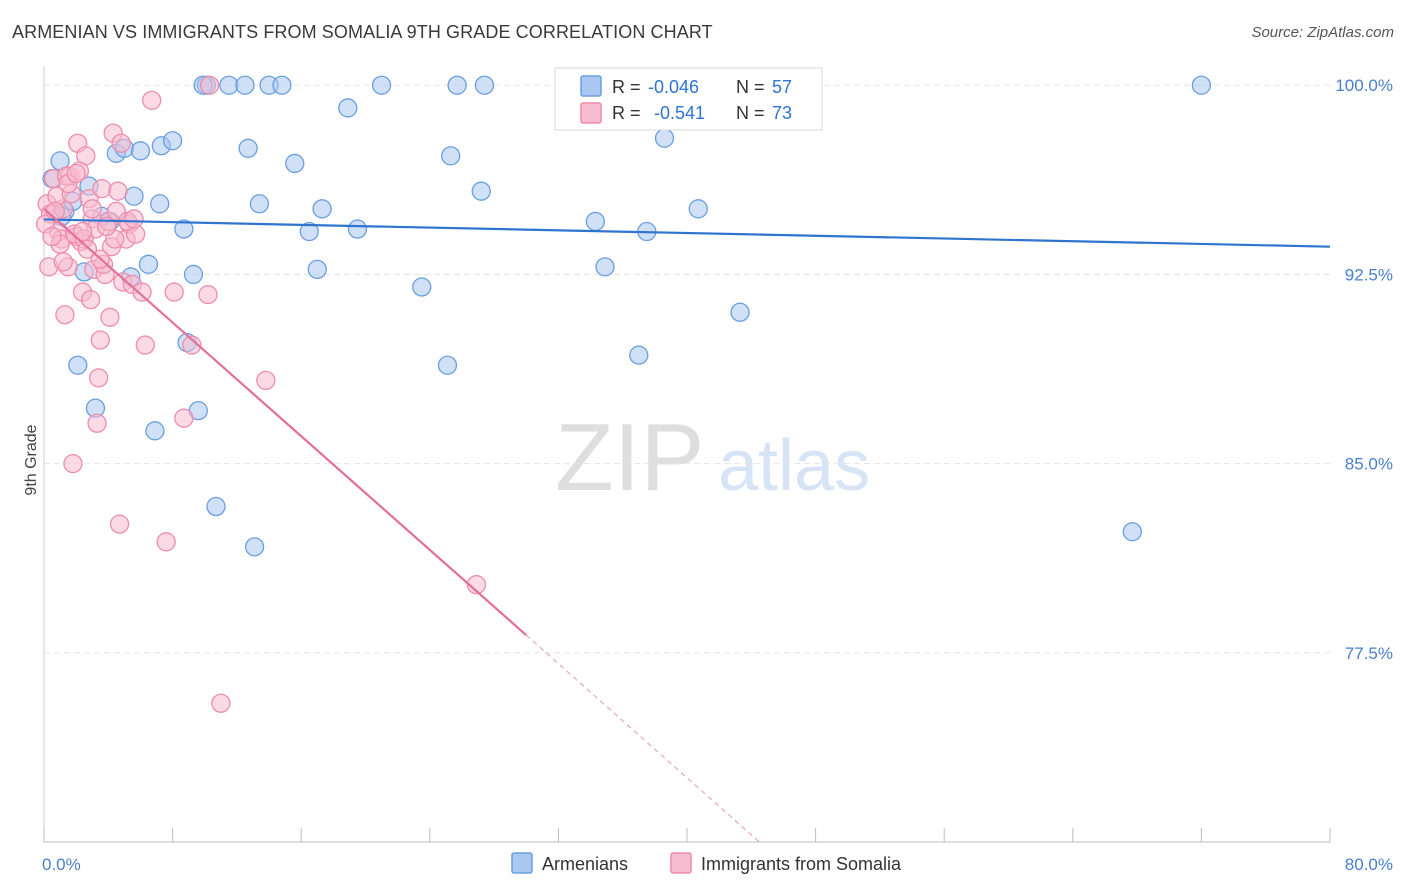 The image size is (1406, 892). What do you see at coordinates (61, 864) in the screenshot?
I see `x-tick-label-min: 0.0%` at bounding box center [61, 864].